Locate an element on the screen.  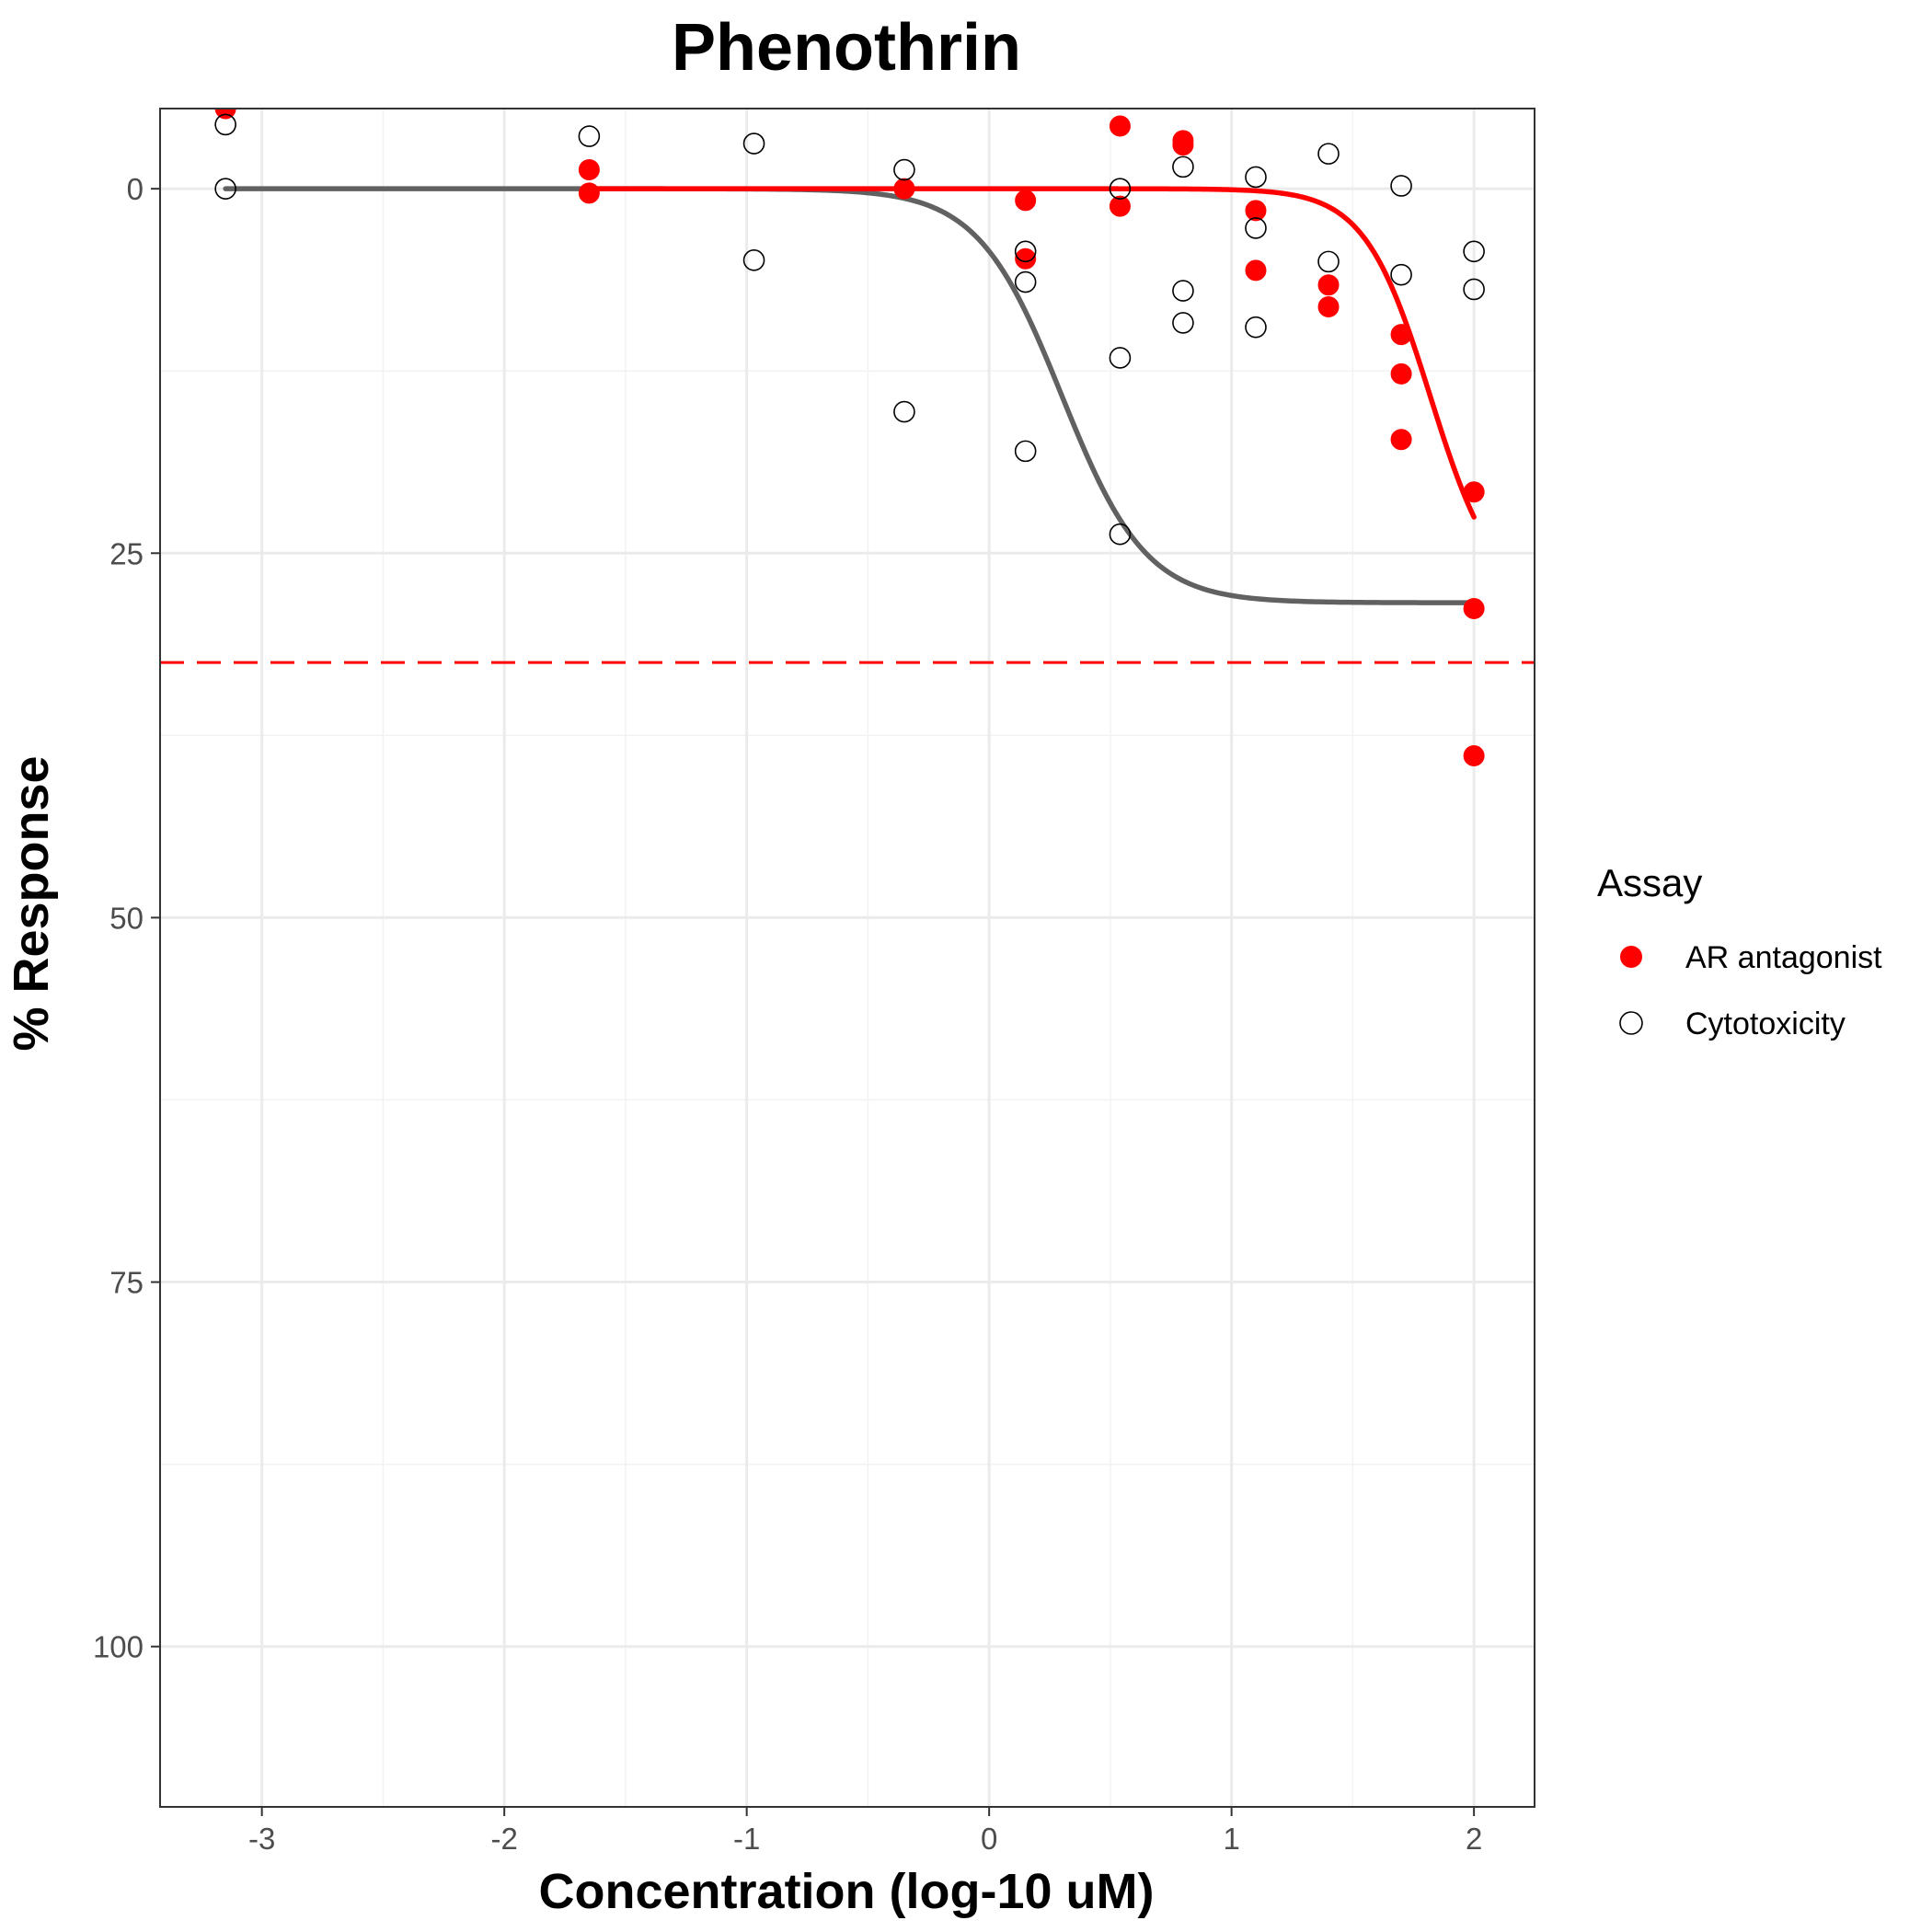
y-axis-title: % Response is located at coordinates (32, 903).